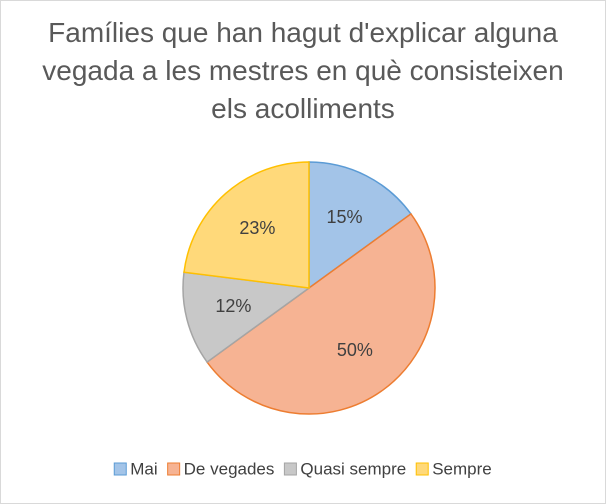 This screenshot has width=606, height=504. What do you see at coordinates (355, 350) in the screenshot?
I see `data-label: 50%` at bounding box center [355, 350].